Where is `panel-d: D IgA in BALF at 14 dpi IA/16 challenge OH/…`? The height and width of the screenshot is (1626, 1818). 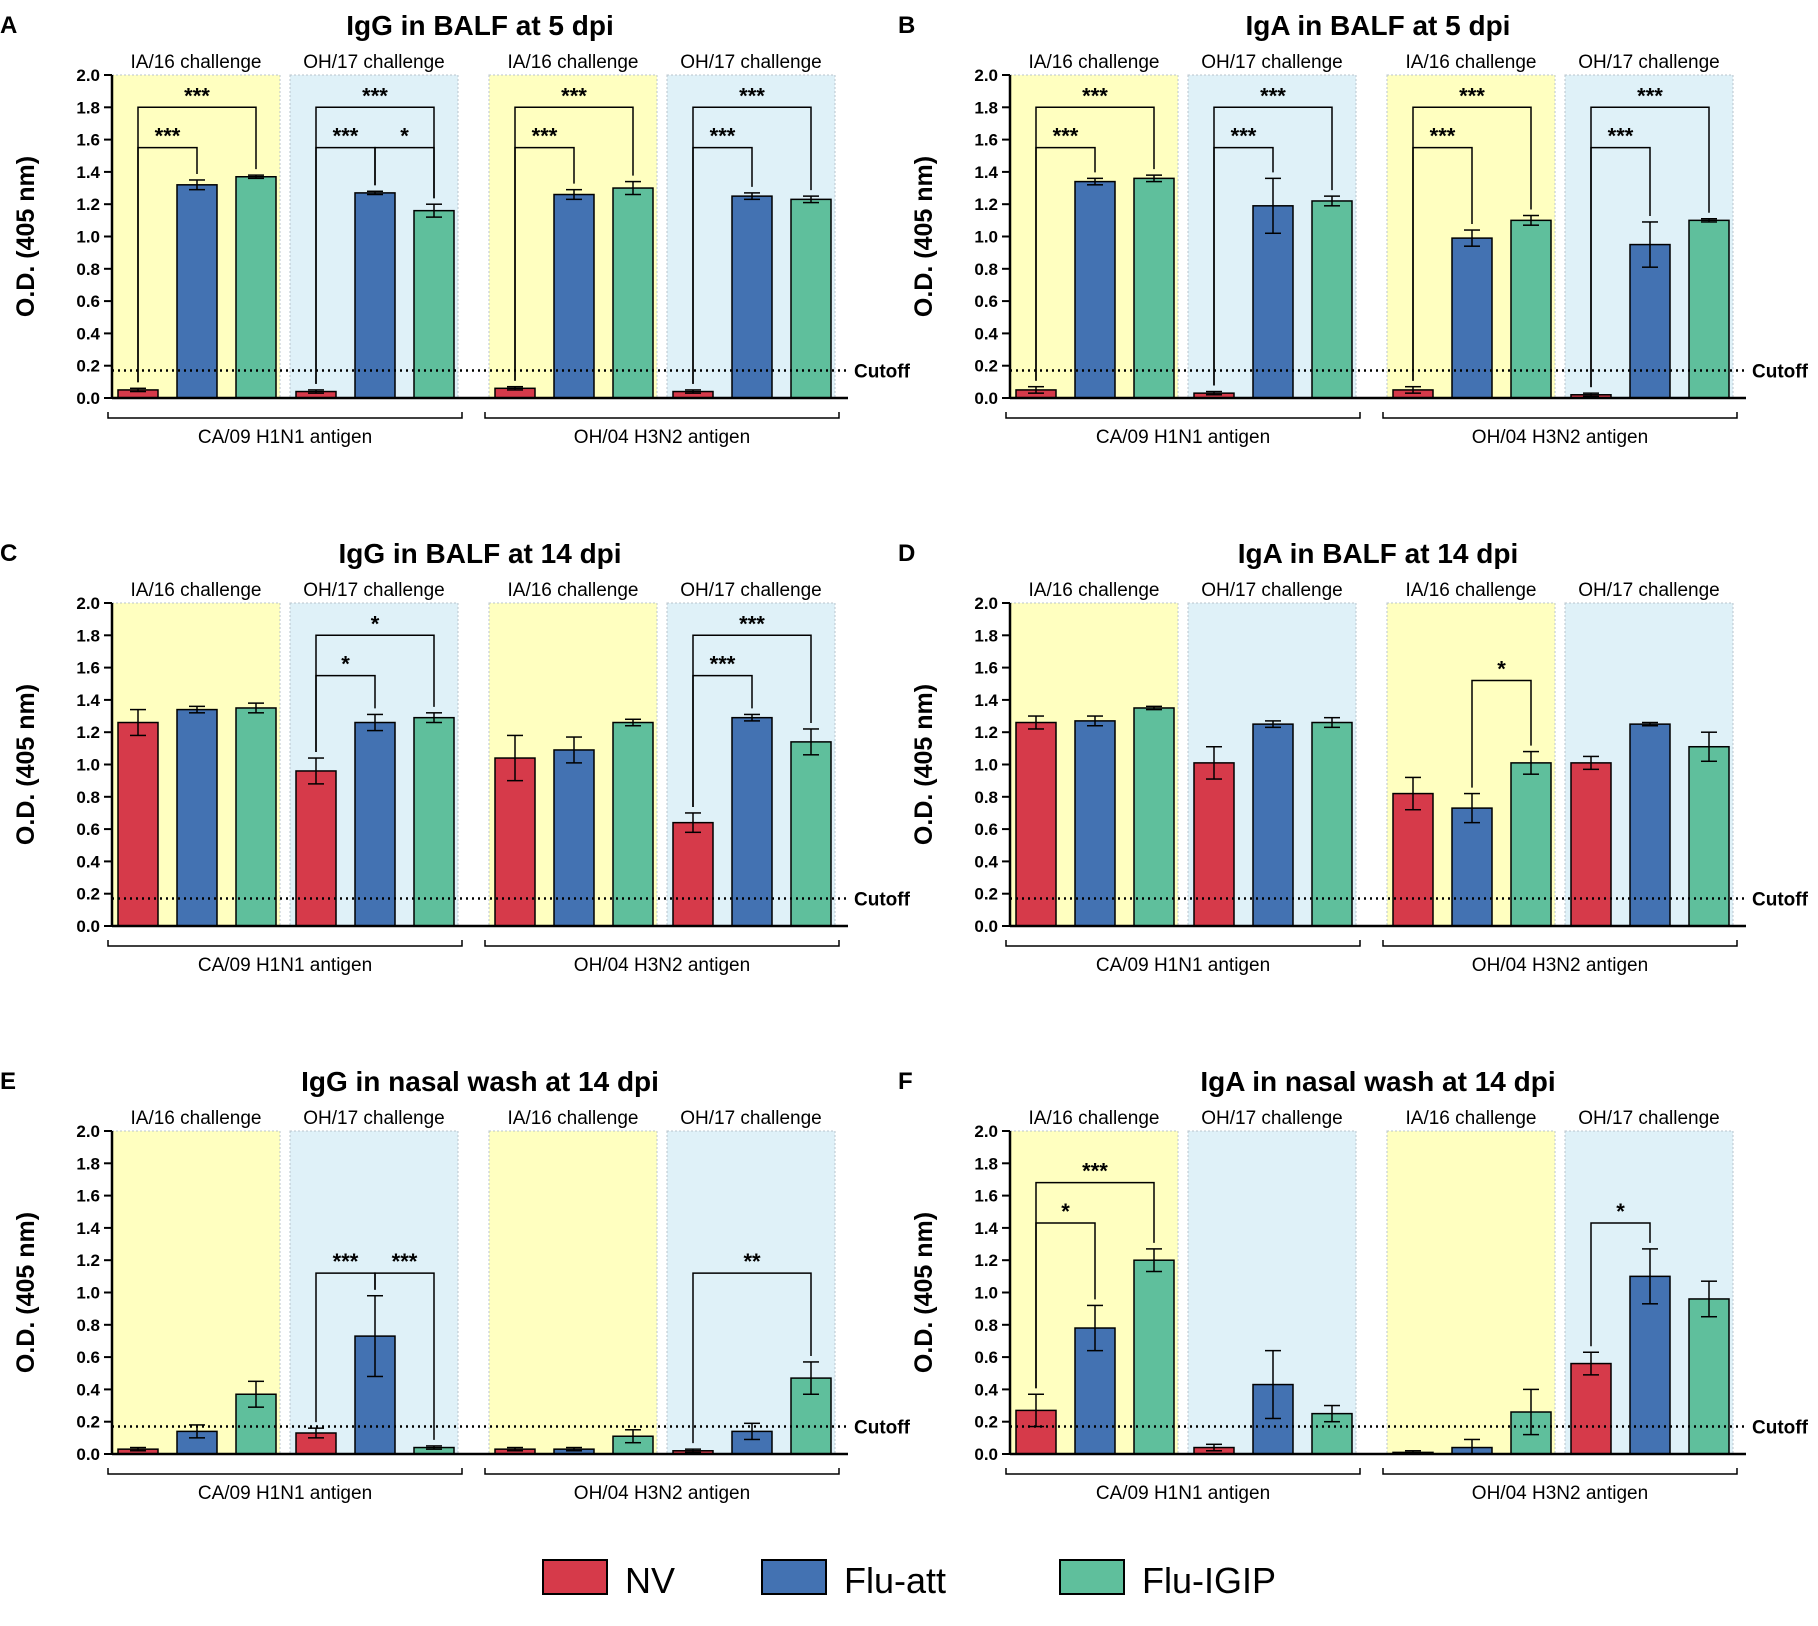 panel-d: D IgA in BALF at 14 dpi IA/16 challenge OH/… is located at coordinates (1353, 757).